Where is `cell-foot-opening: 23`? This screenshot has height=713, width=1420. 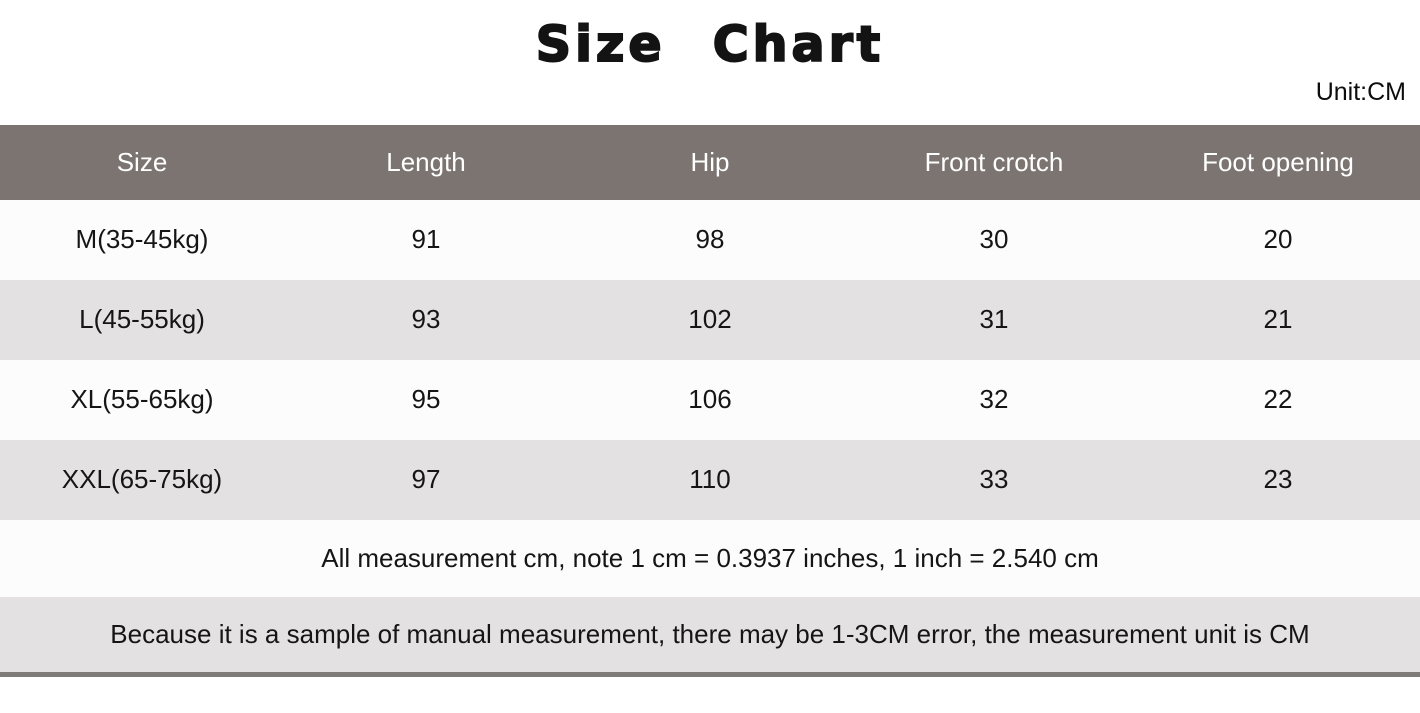 cell-foot-opening: 23 is located at coordinates (1278, 479).